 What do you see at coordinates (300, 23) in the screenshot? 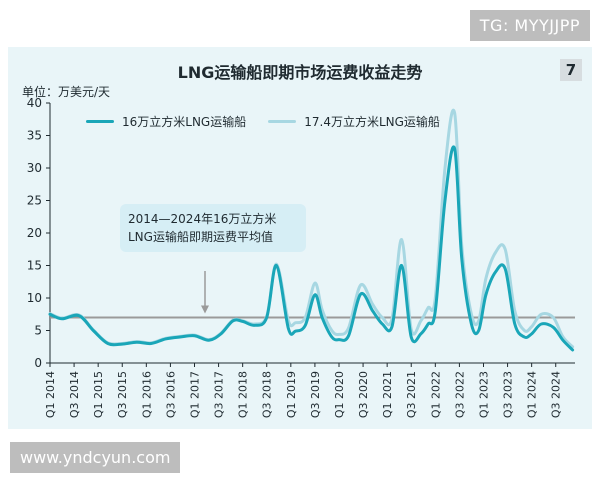
I see `top-band: TG: MYYJJPP` at bounding box center [300, 23].